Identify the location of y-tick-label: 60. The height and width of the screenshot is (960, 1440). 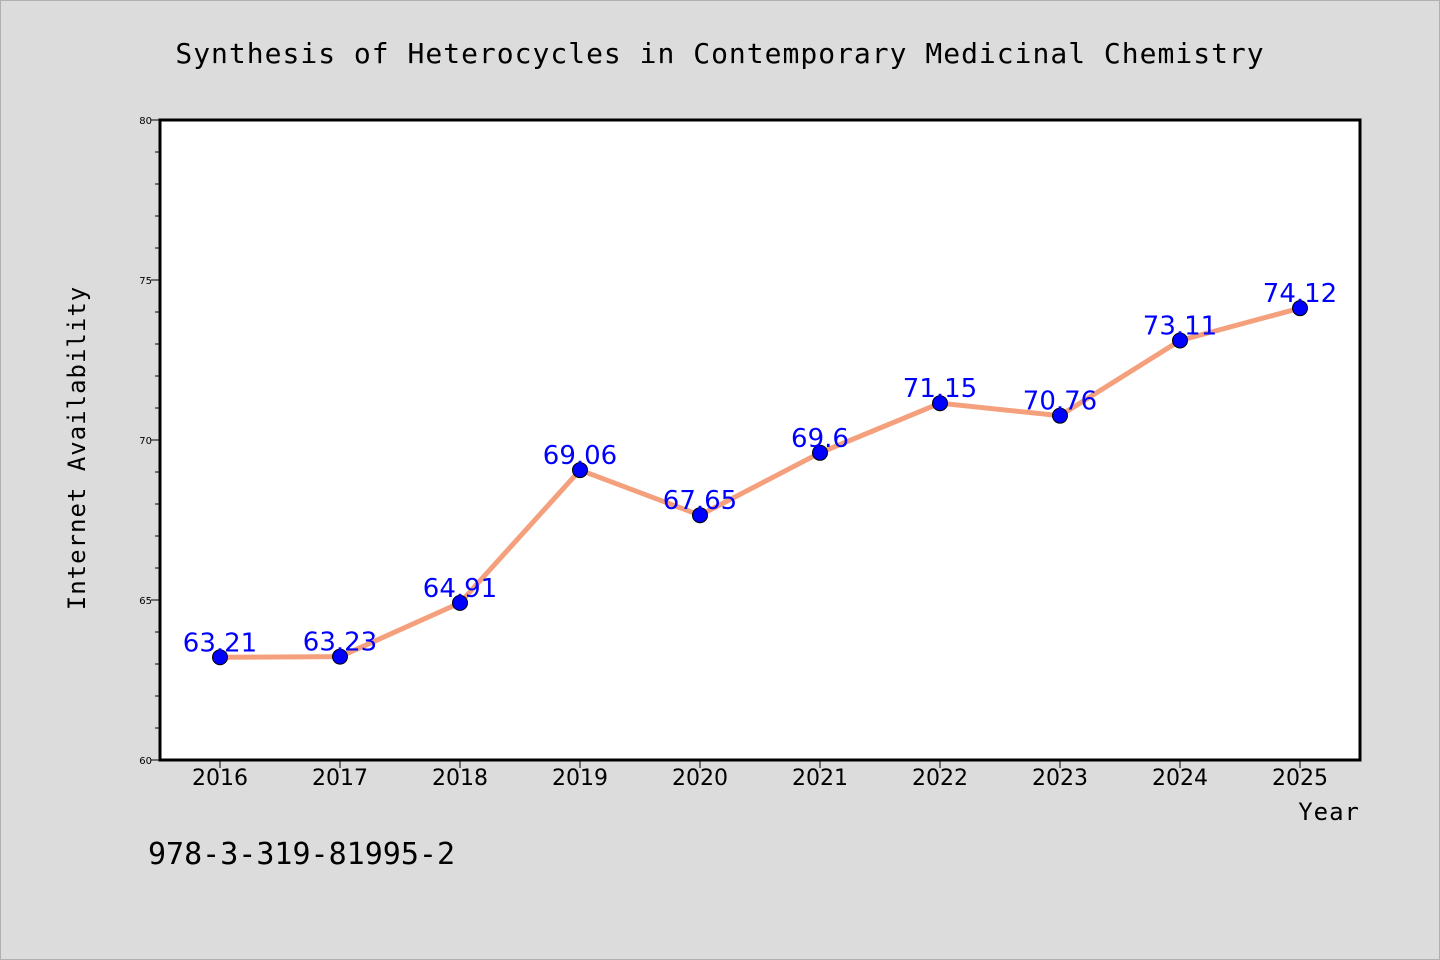
(145, 761).